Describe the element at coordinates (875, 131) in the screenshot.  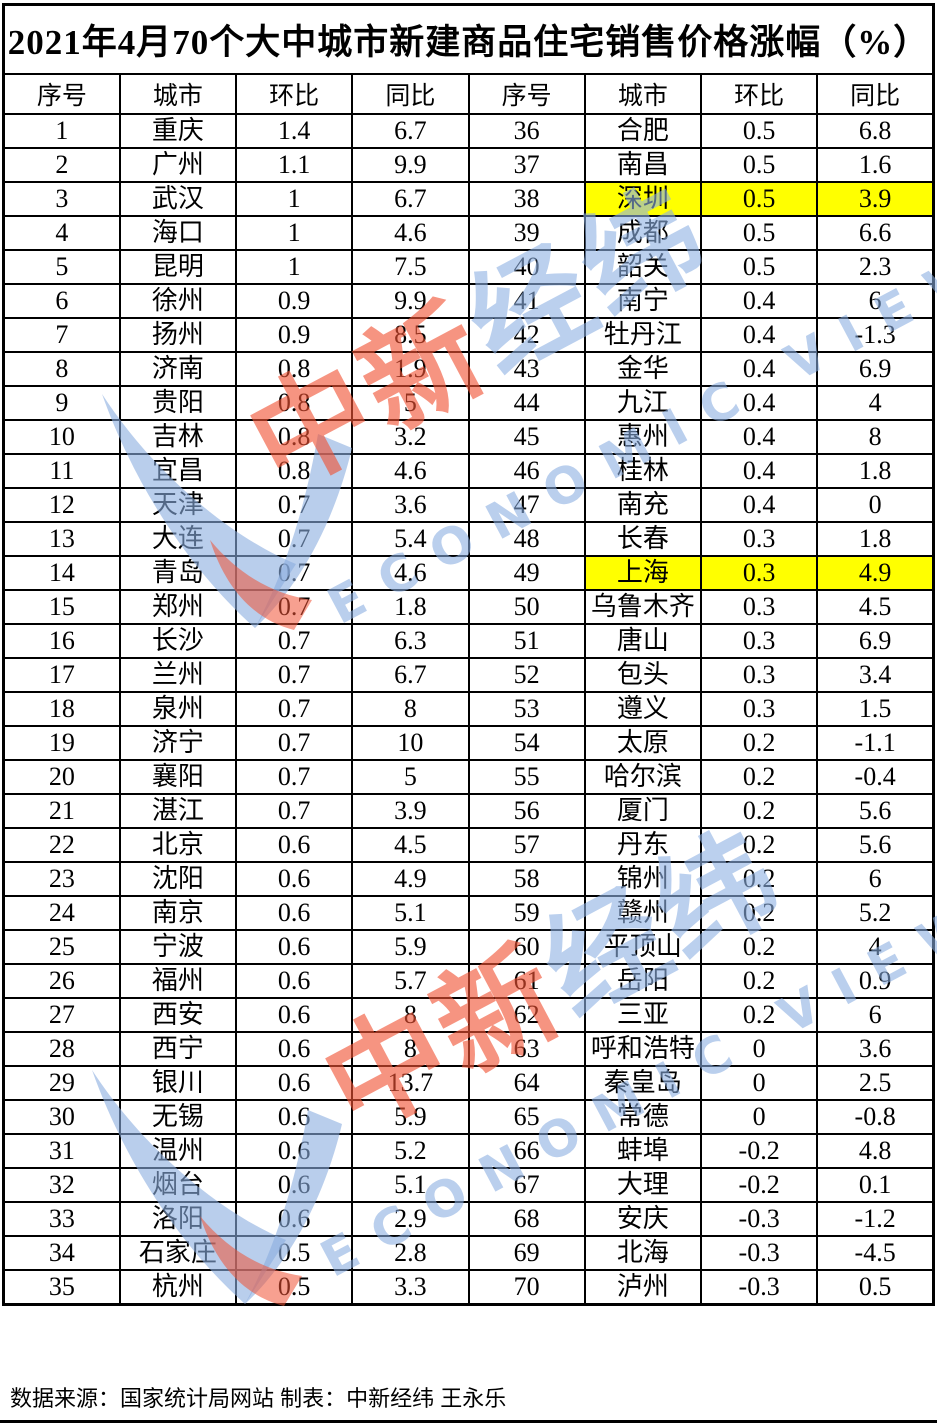
I see `yoy-cell: 6.8` at that location.